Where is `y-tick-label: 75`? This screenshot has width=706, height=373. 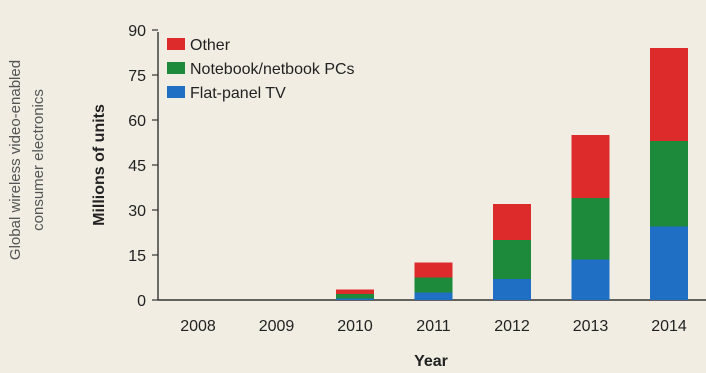 y-tick-label: 75 is located at coordinates (137, 76).